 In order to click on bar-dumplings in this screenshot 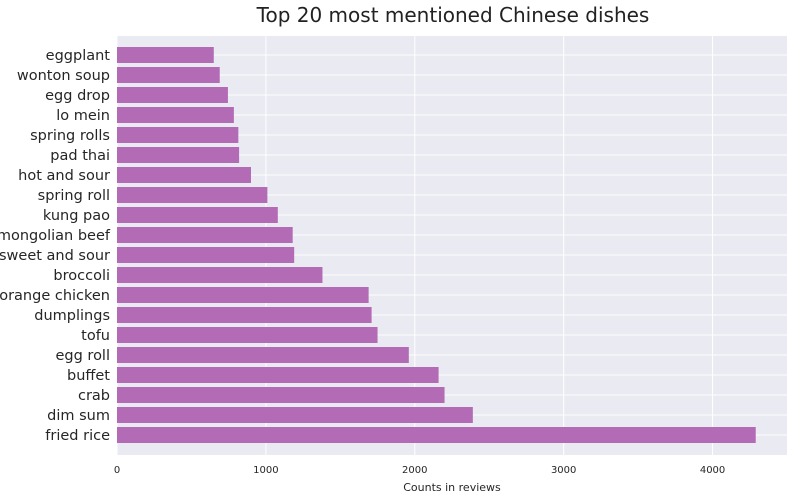, I will do `click(244, 315)`.